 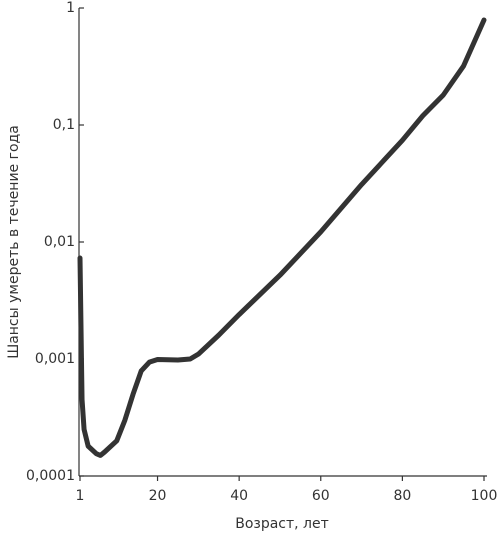 I want to click on x-tick-label: 40, so click(x=239, y=496).